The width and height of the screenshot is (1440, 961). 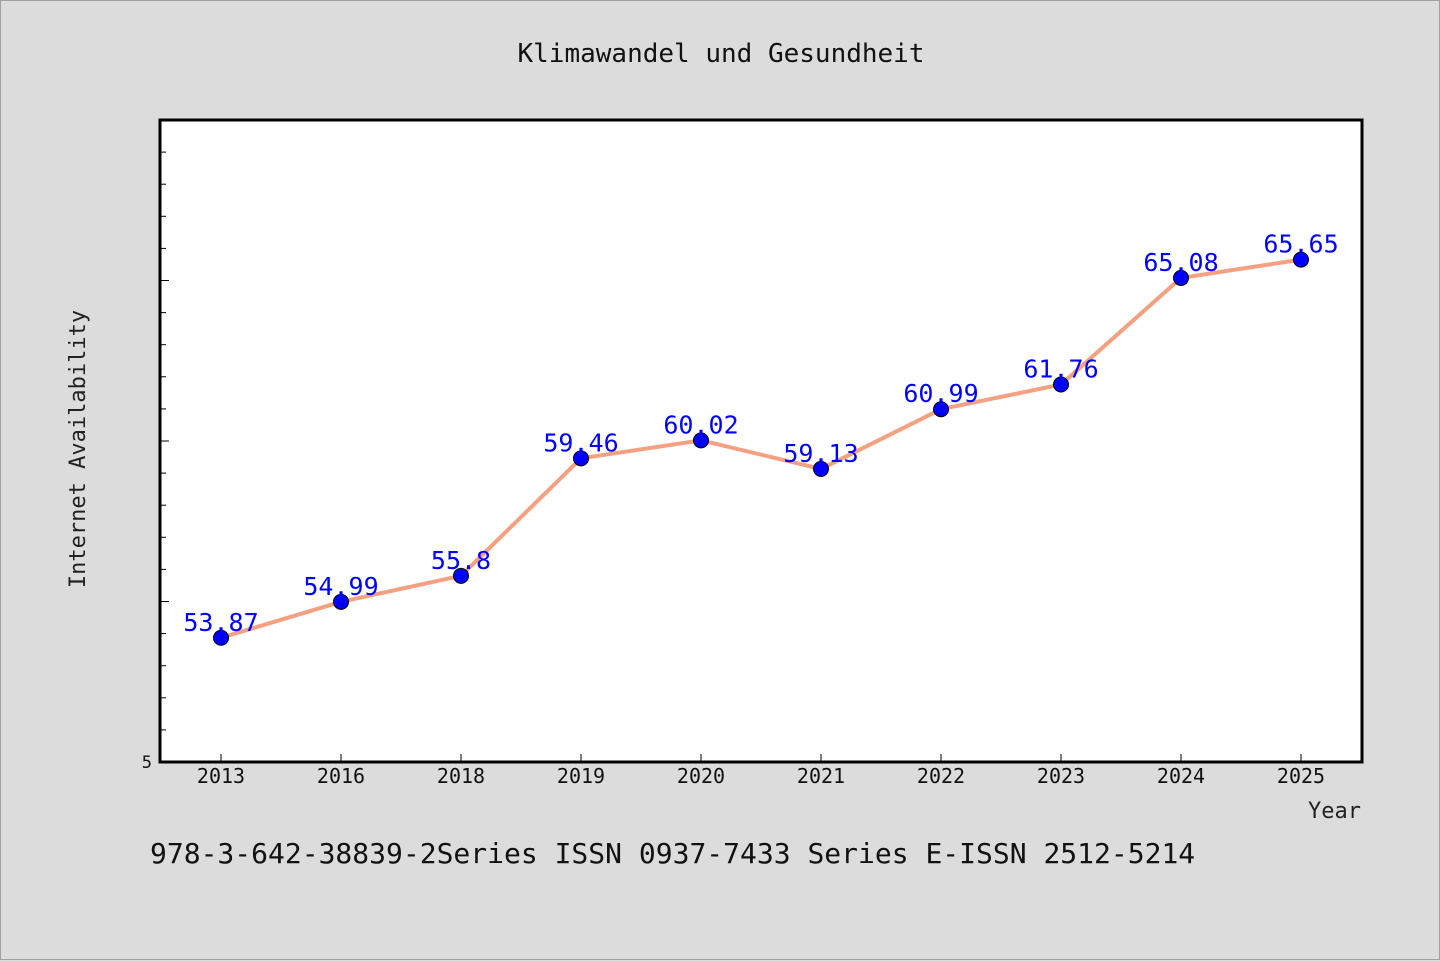 I want to click on data-label: 55.8, so click(x=461, y=560).